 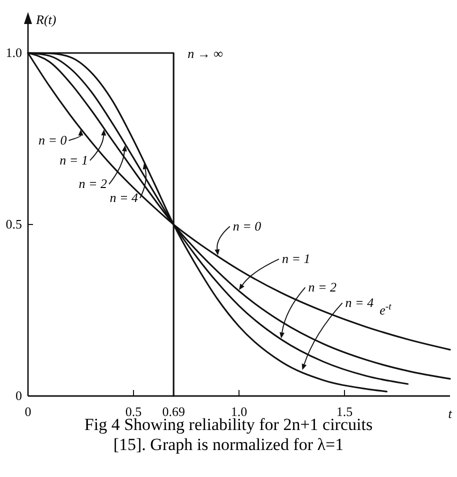 I want to click on series-label: n → ∞, so click(x=205, y=53).